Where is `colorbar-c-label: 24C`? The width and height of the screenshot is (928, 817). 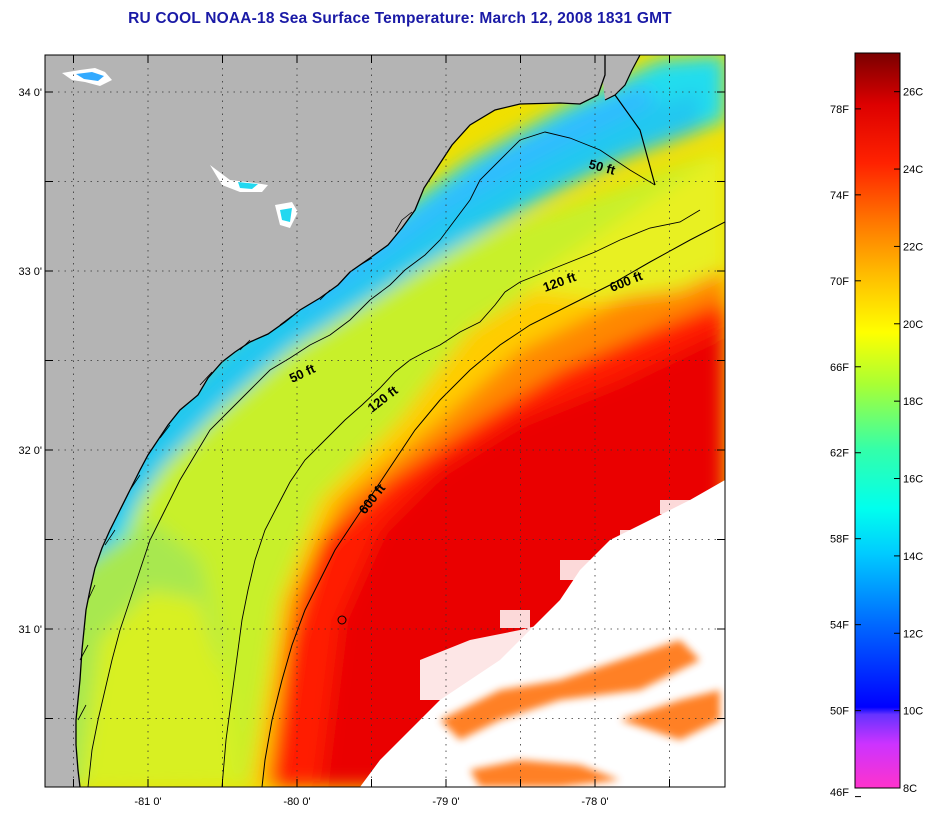 colorbar-c-label: 24C is located at coordinates (913, 170).